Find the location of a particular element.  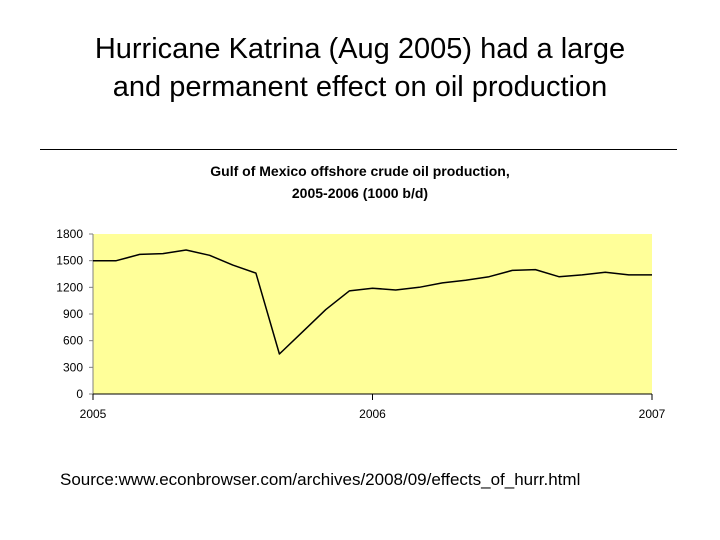

y-tick-label-1200: 1200 is located at coordinates (69, 287).